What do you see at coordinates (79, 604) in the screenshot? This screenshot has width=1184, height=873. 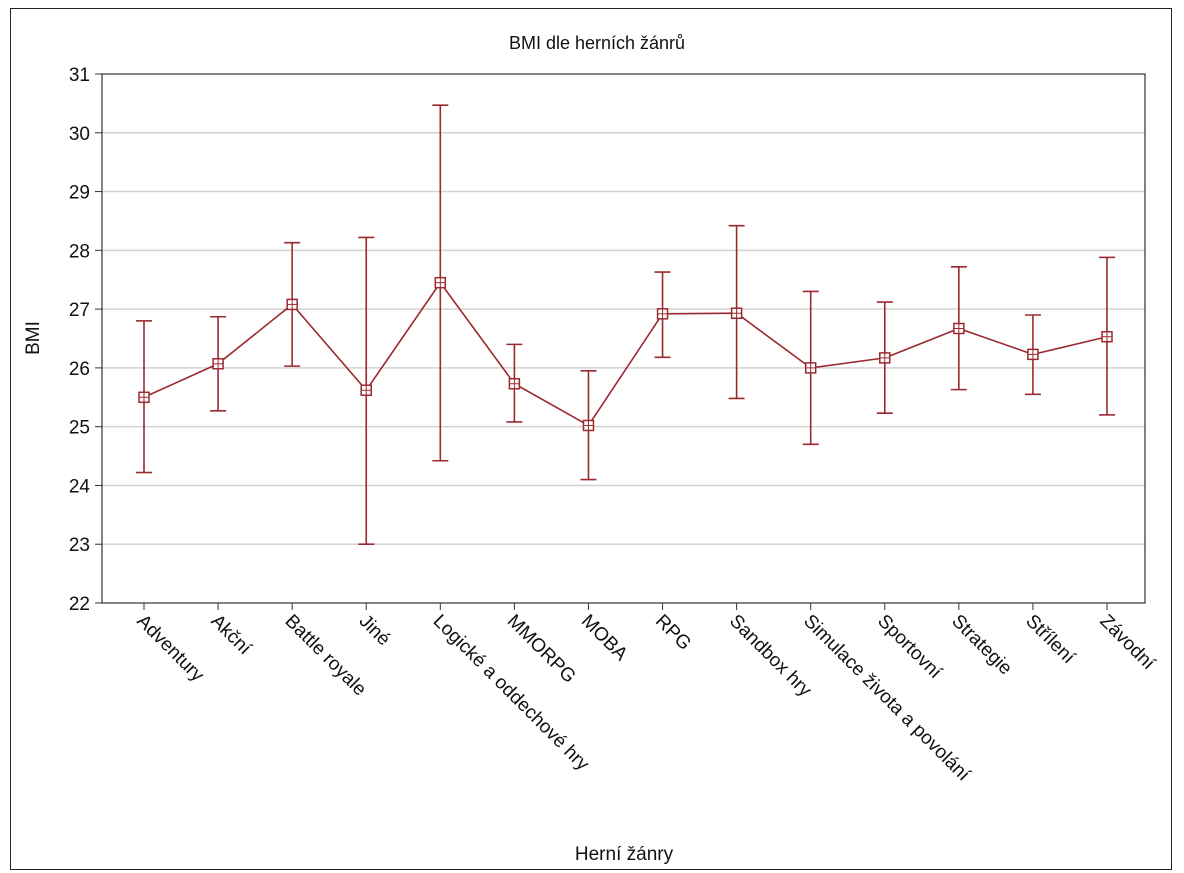 I see `y-tick-label: 22` at bounding box center [79, 604].